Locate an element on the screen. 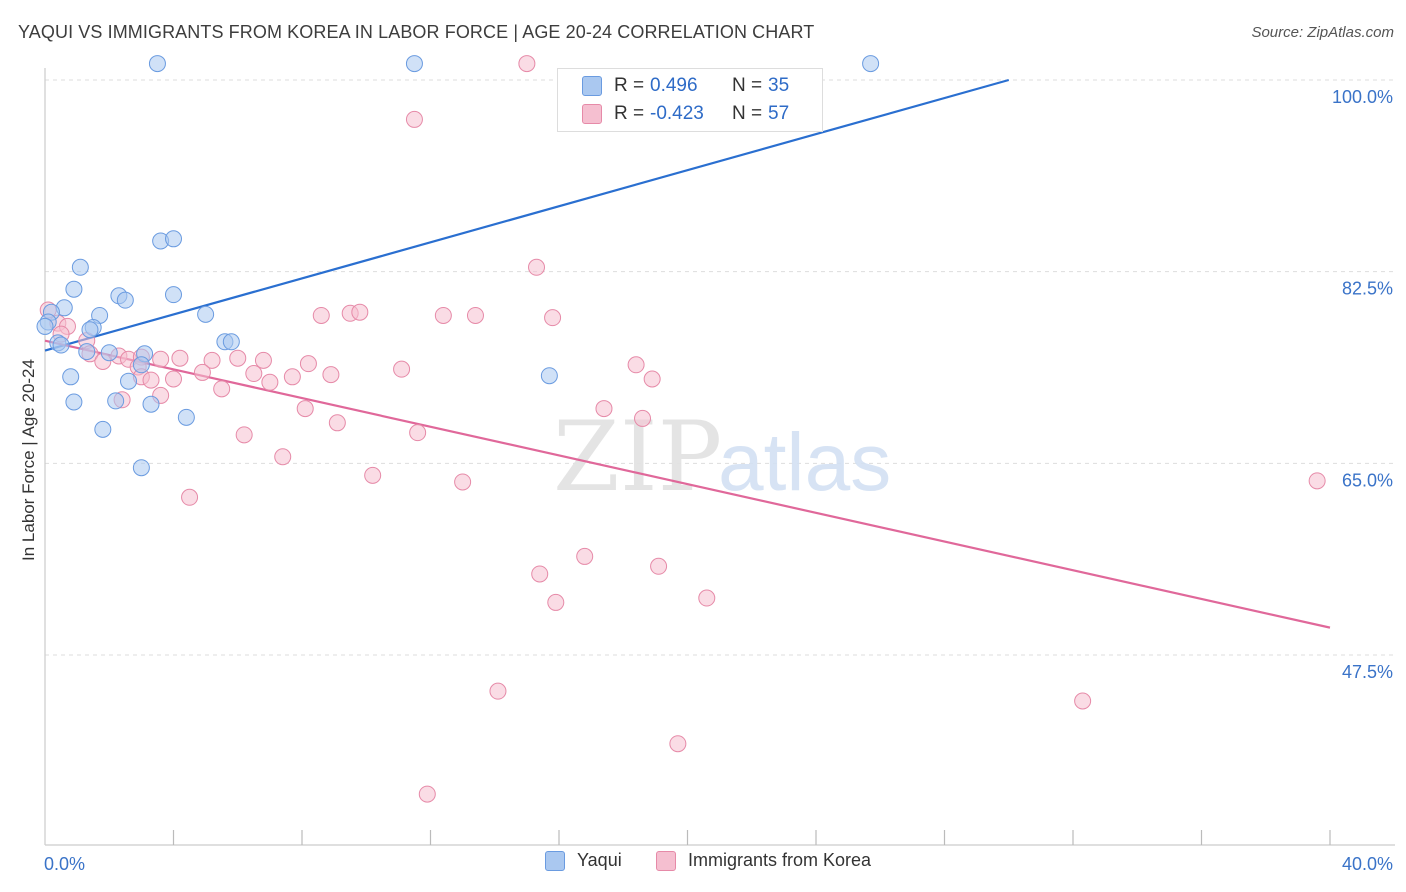  y-tick-label: 82.5% is located at coordinates (1367, 289).